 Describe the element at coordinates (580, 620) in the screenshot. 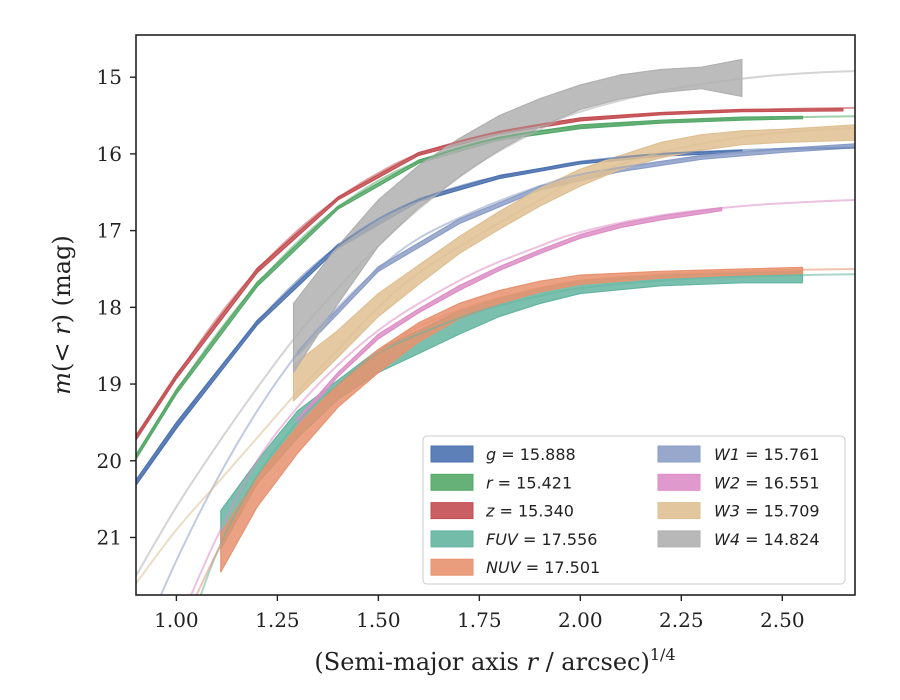

I see `x-tick-label: 2.00` at that location.